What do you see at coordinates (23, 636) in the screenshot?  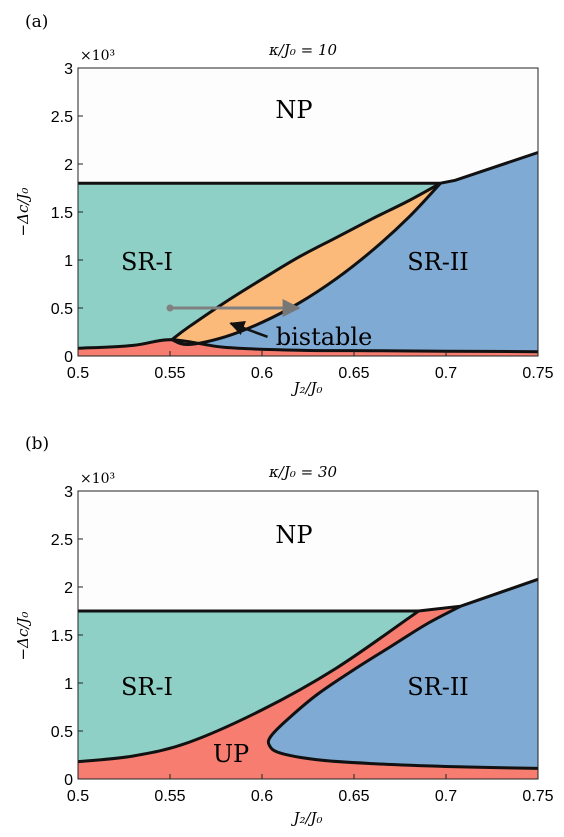 I see `y-axis-label-b: −Δc/J₀` at bounding box center [23, 636].